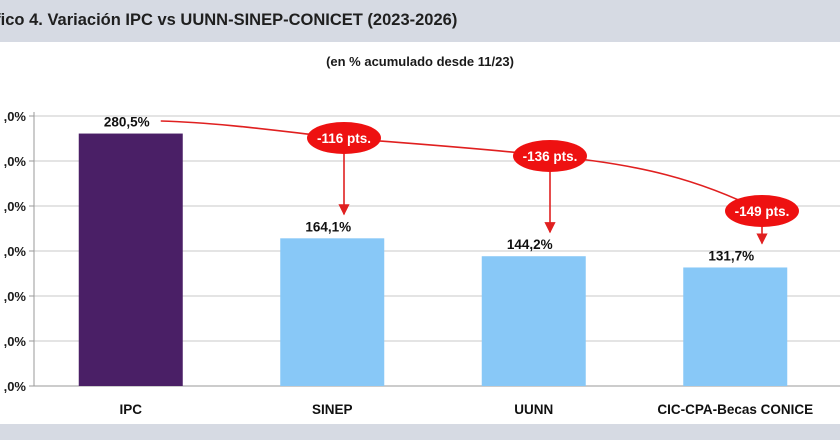  Describe the element at coordinates (533, 321) in the screenshot. I see `bar-uunn` at that location.